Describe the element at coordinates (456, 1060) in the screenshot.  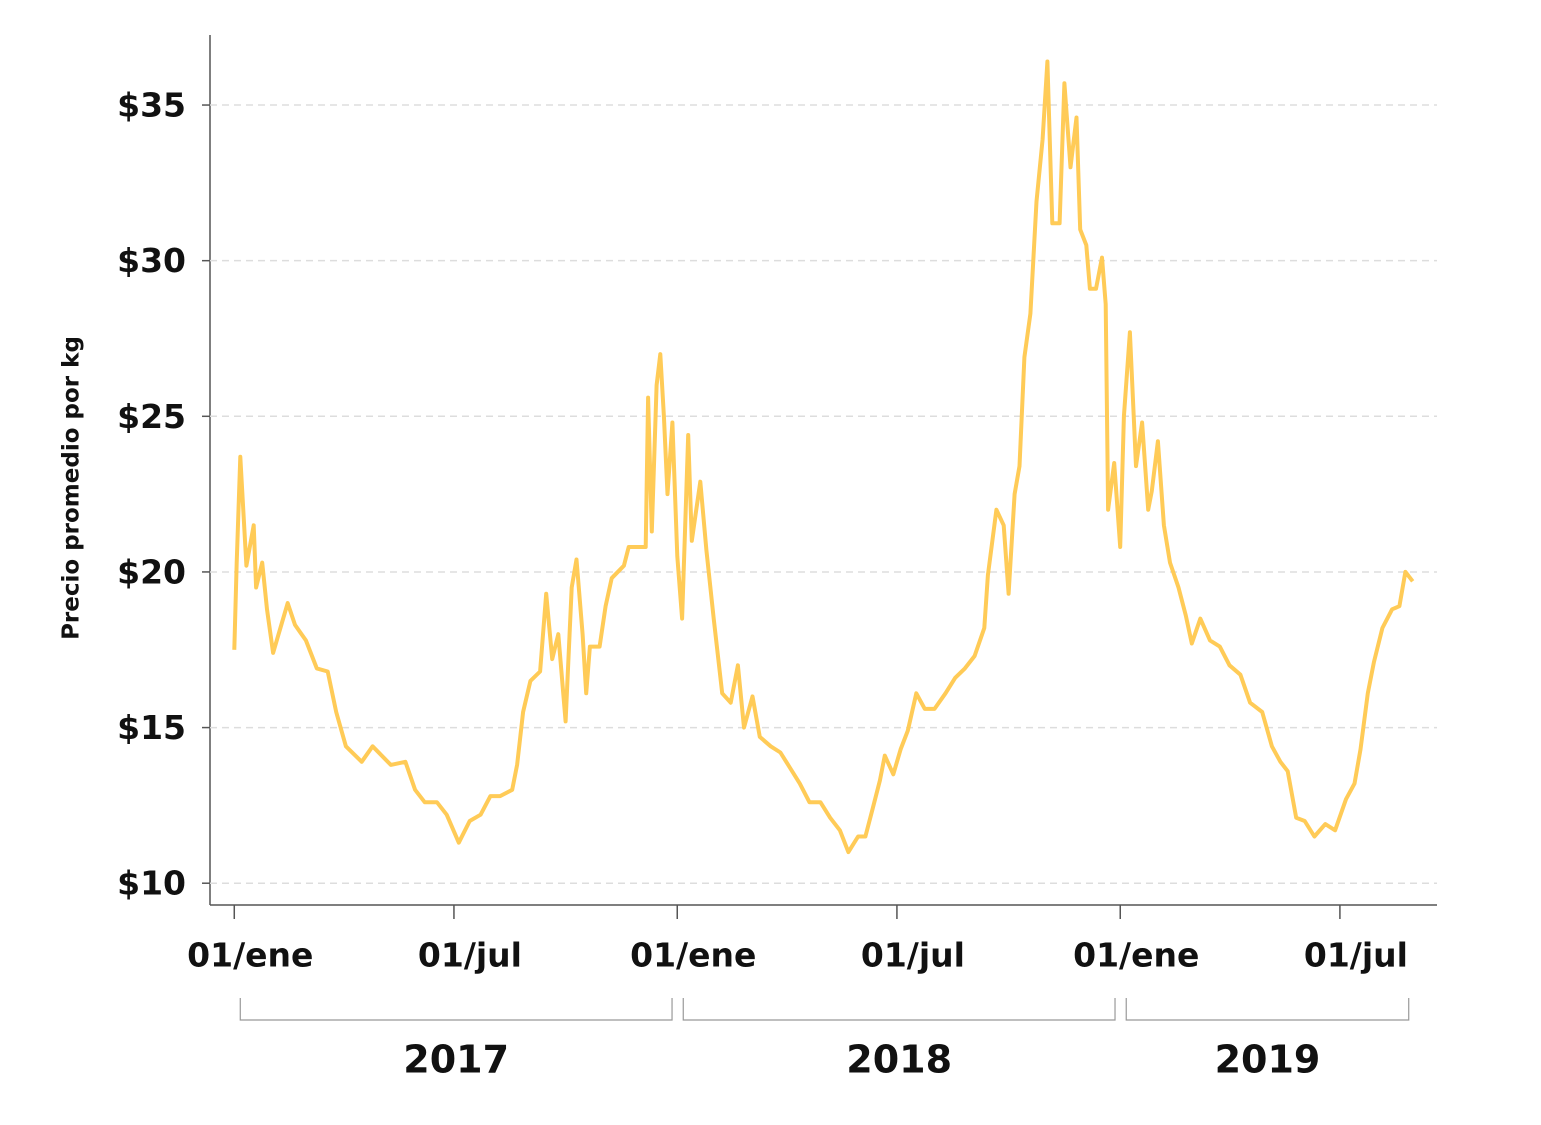
I see `year-label: 2017` at that location.